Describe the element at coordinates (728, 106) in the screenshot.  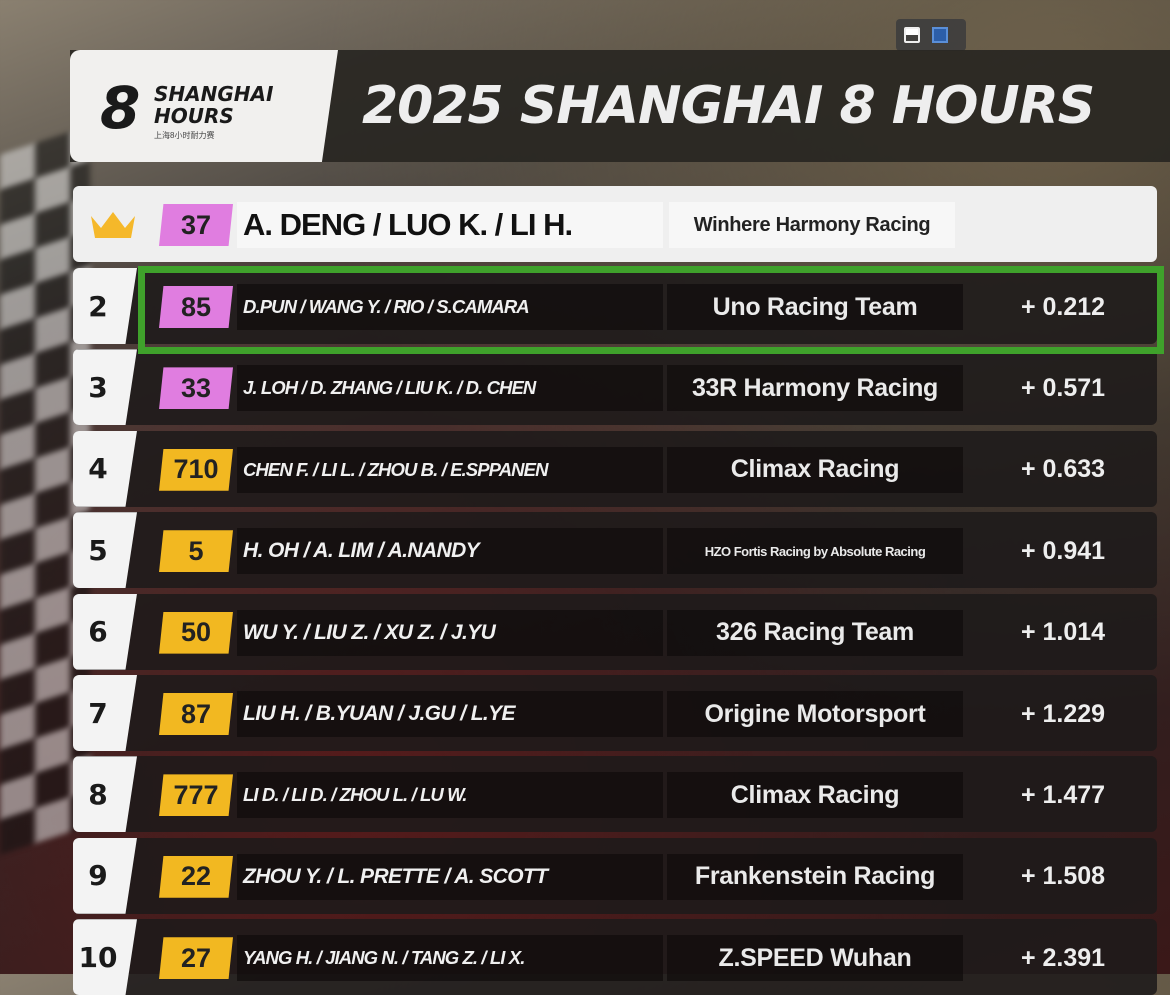
I see `page-title: 2025 SHANGHAI 8 HOURS` at that location.